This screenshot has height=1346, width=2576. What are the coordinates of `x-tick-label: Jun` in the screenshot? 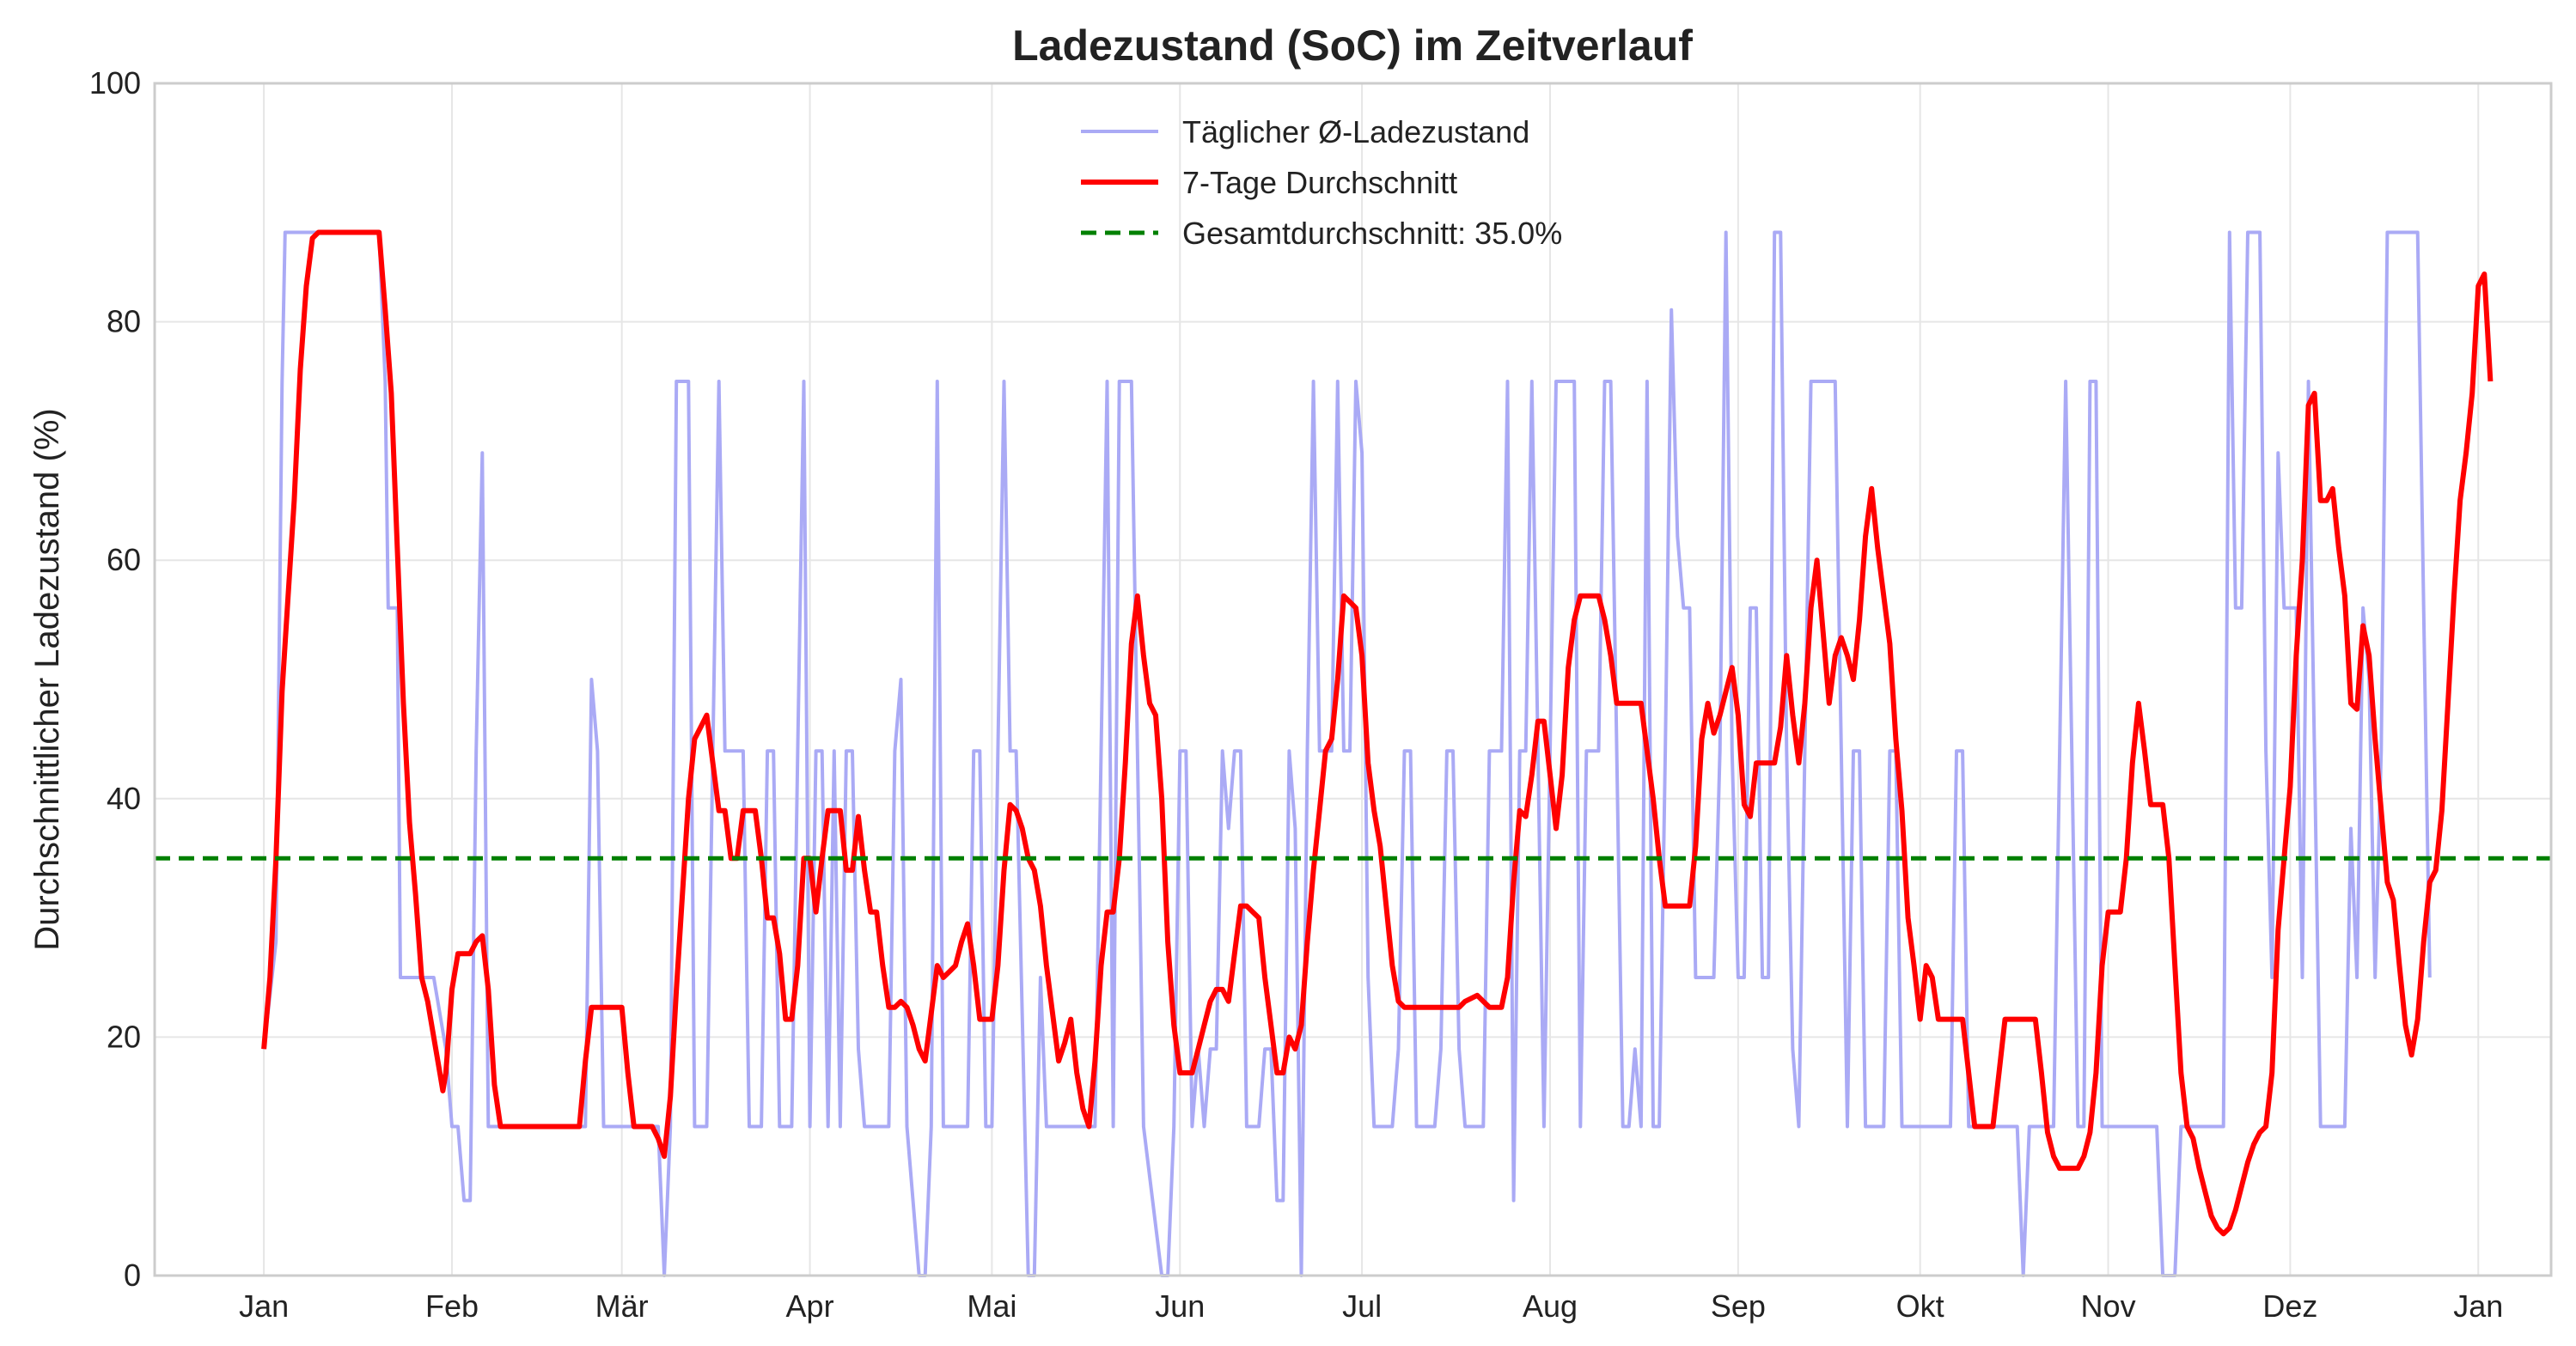 It's located at (1180, 1306).